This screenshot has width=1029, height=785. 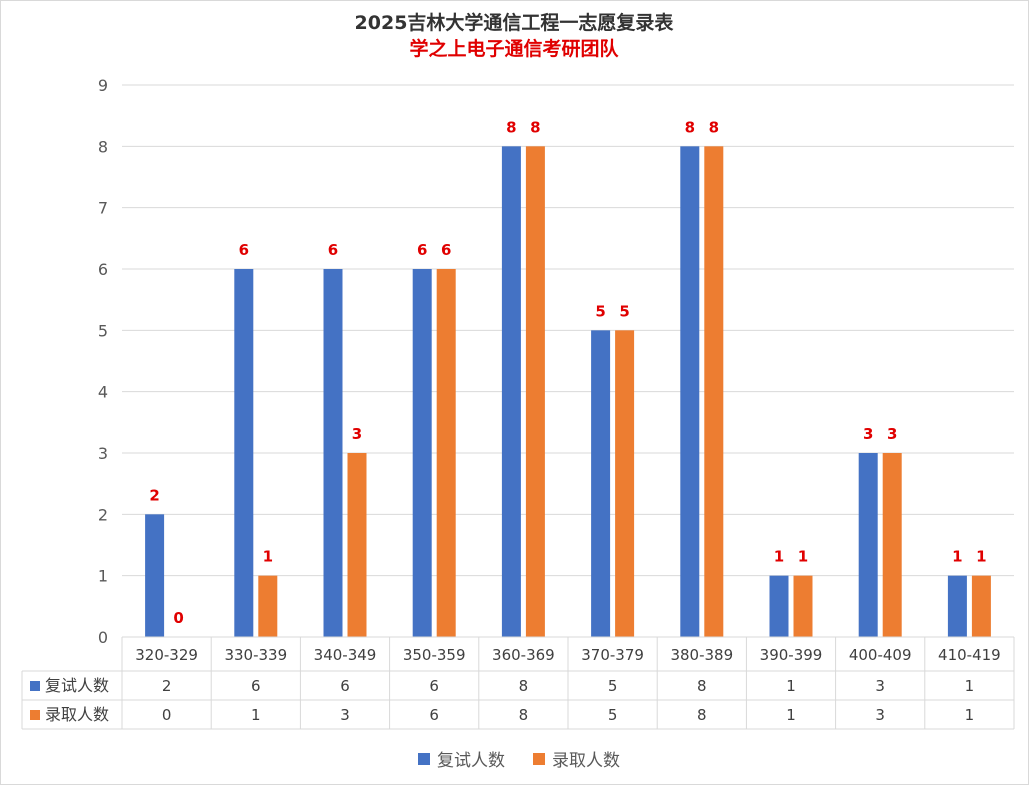 I want to click on category-label: 360-369, so click(x=523, y=655).